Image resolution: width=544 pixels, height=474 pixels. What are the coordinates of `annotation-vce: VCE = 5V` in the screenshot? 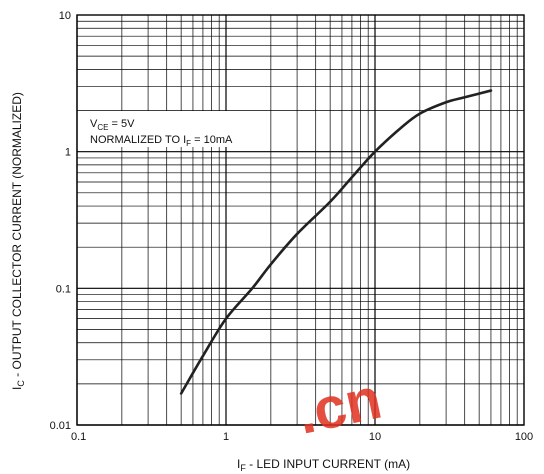 It's located at (112, 125).